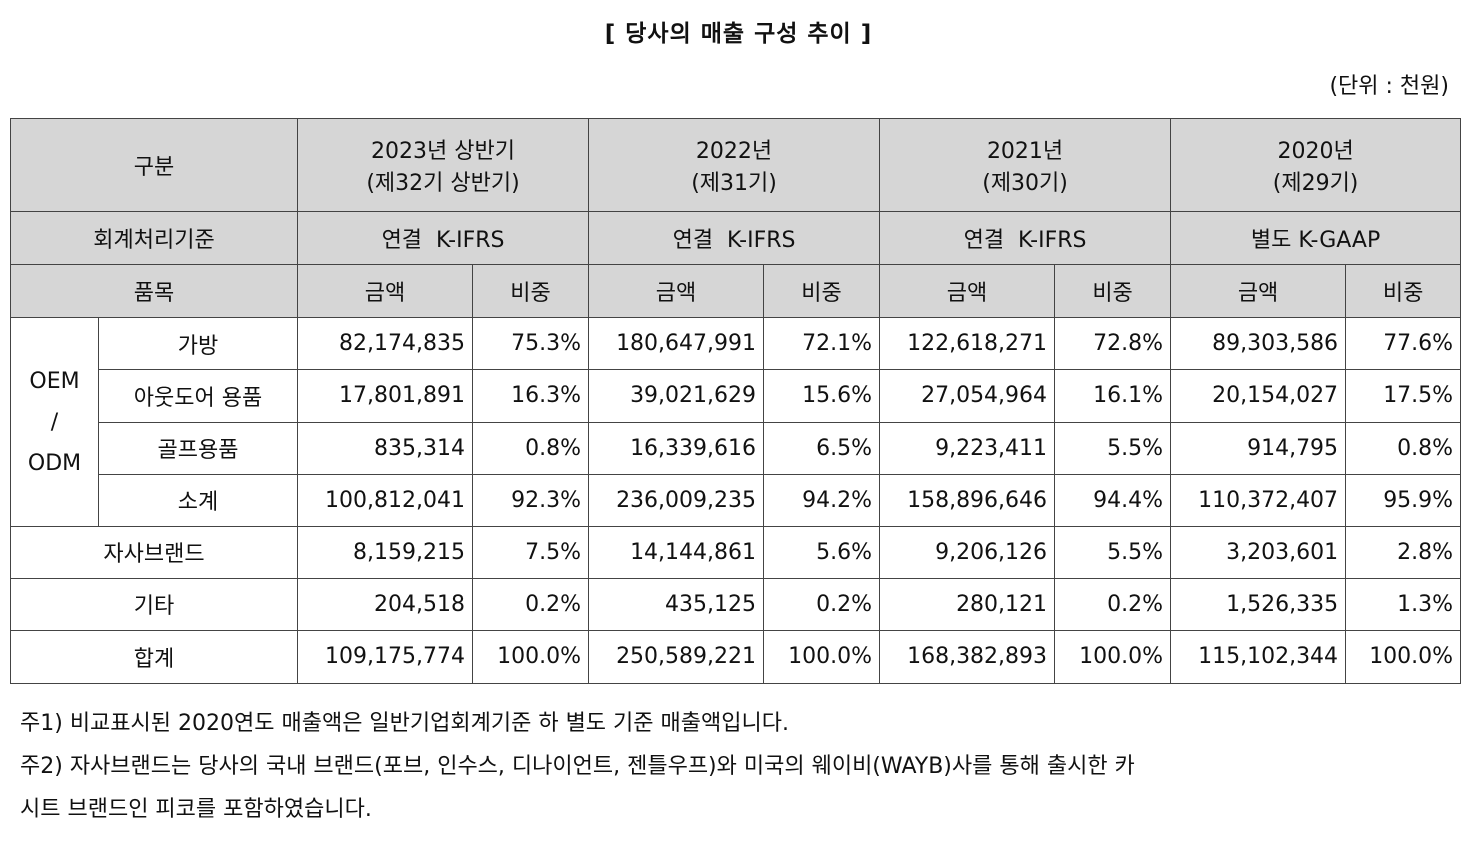 This screenshot has width=1477, height=845. I want to click on cell-amount: 180,647,991, so click(676, 344).